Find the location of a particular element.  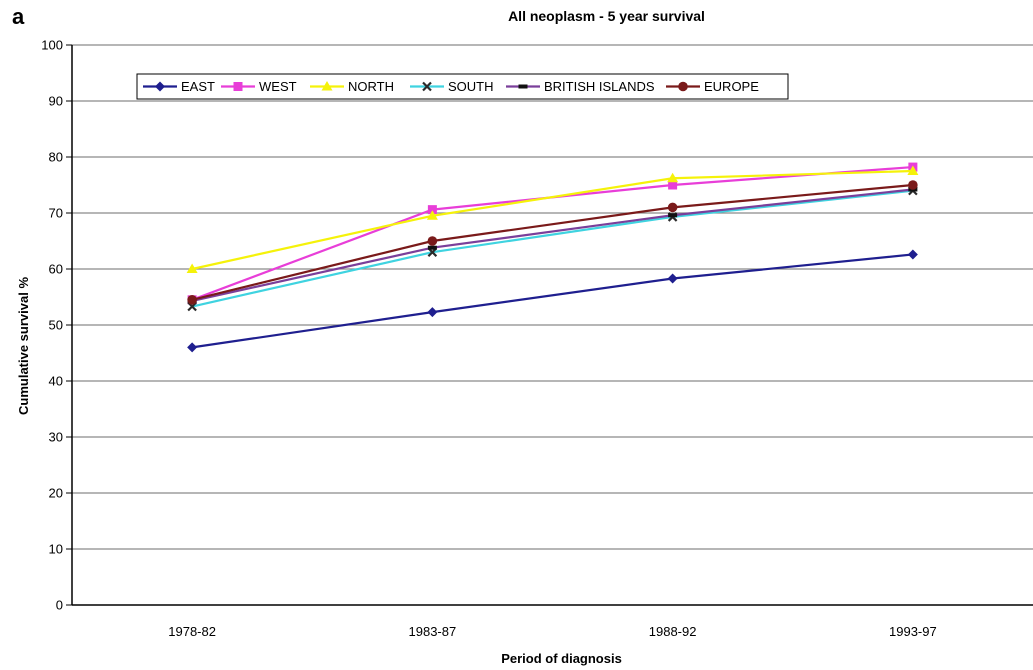

y-tick-label: 30 is located at coordinates (56, 437).